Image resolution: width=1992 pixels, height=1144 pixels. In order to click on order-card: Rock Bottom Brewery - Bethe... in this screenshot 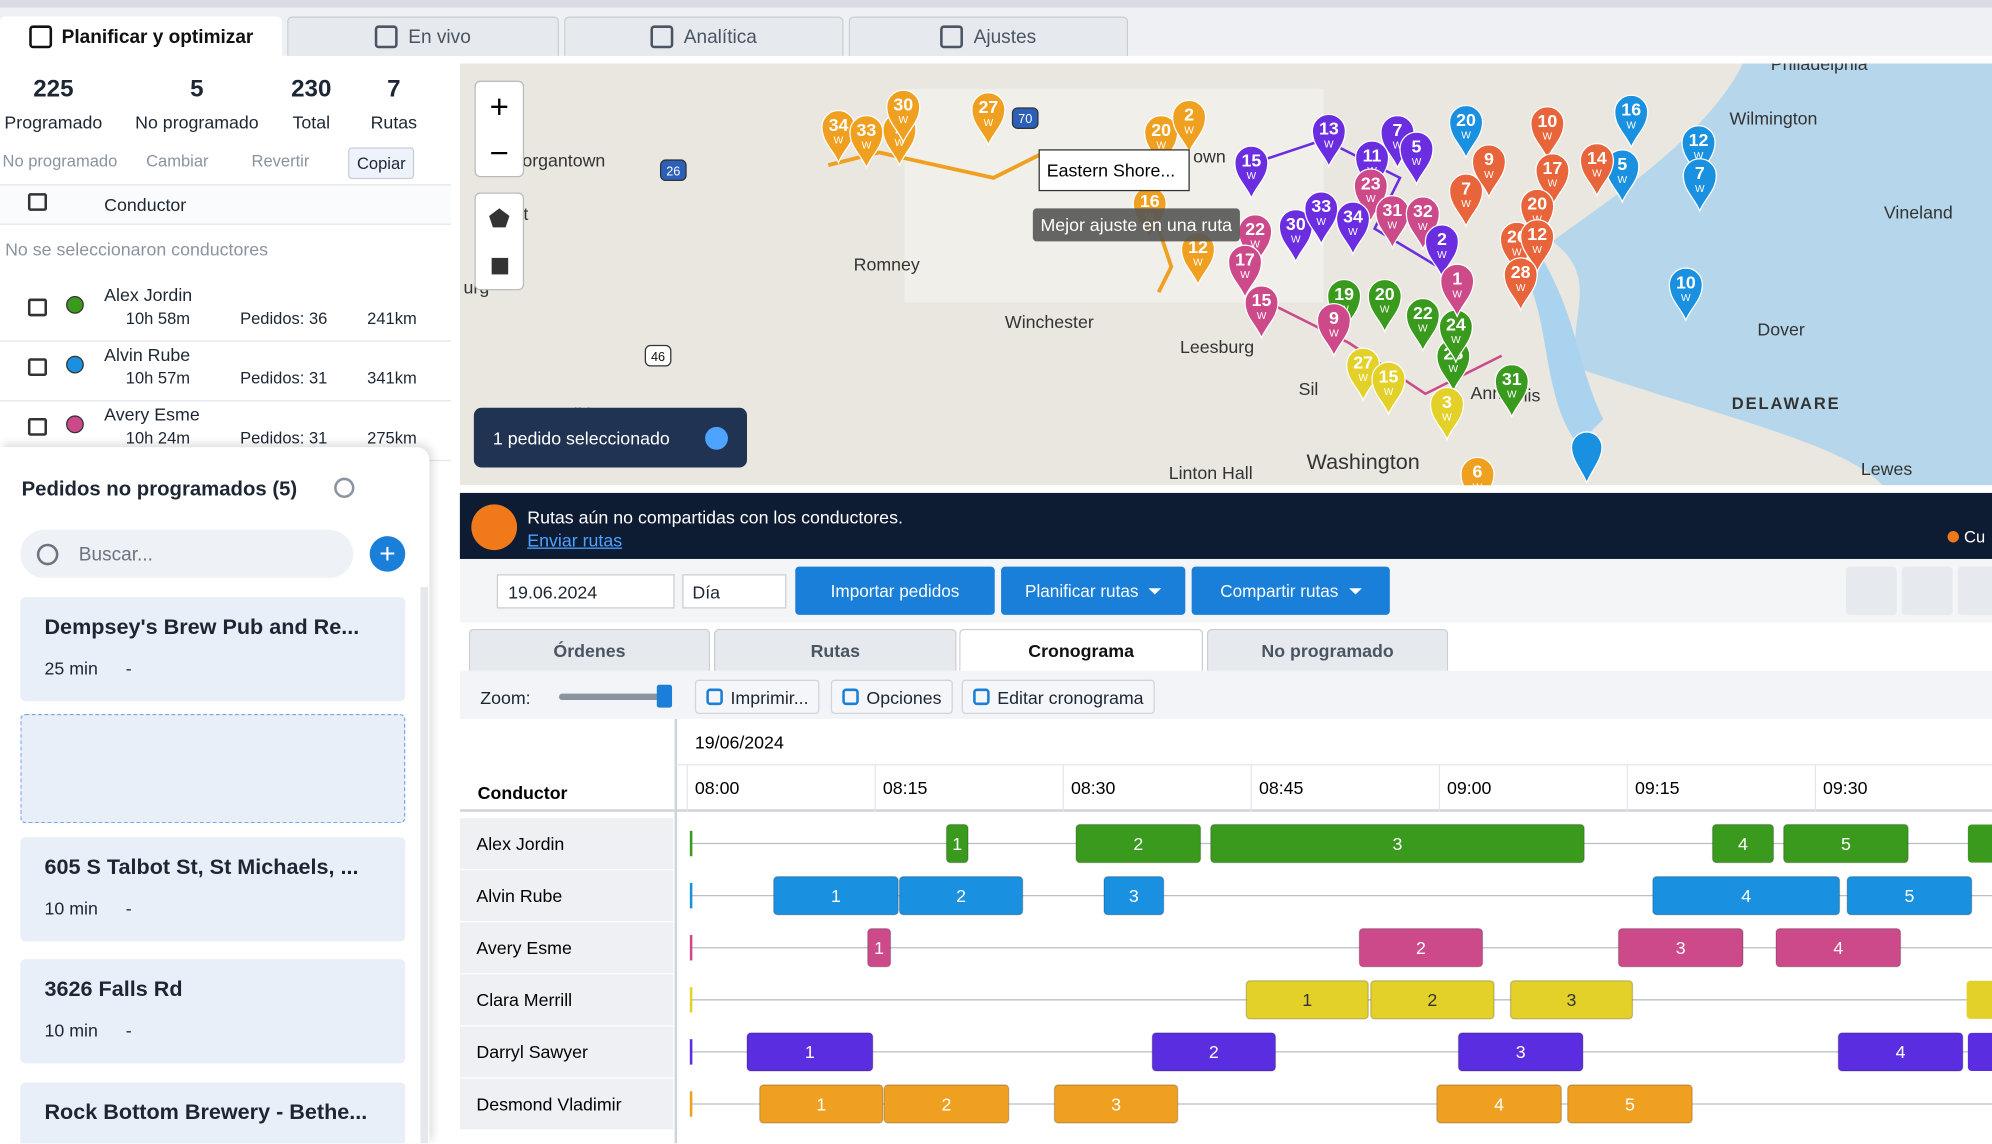, I will do `click(213, 1113)`.